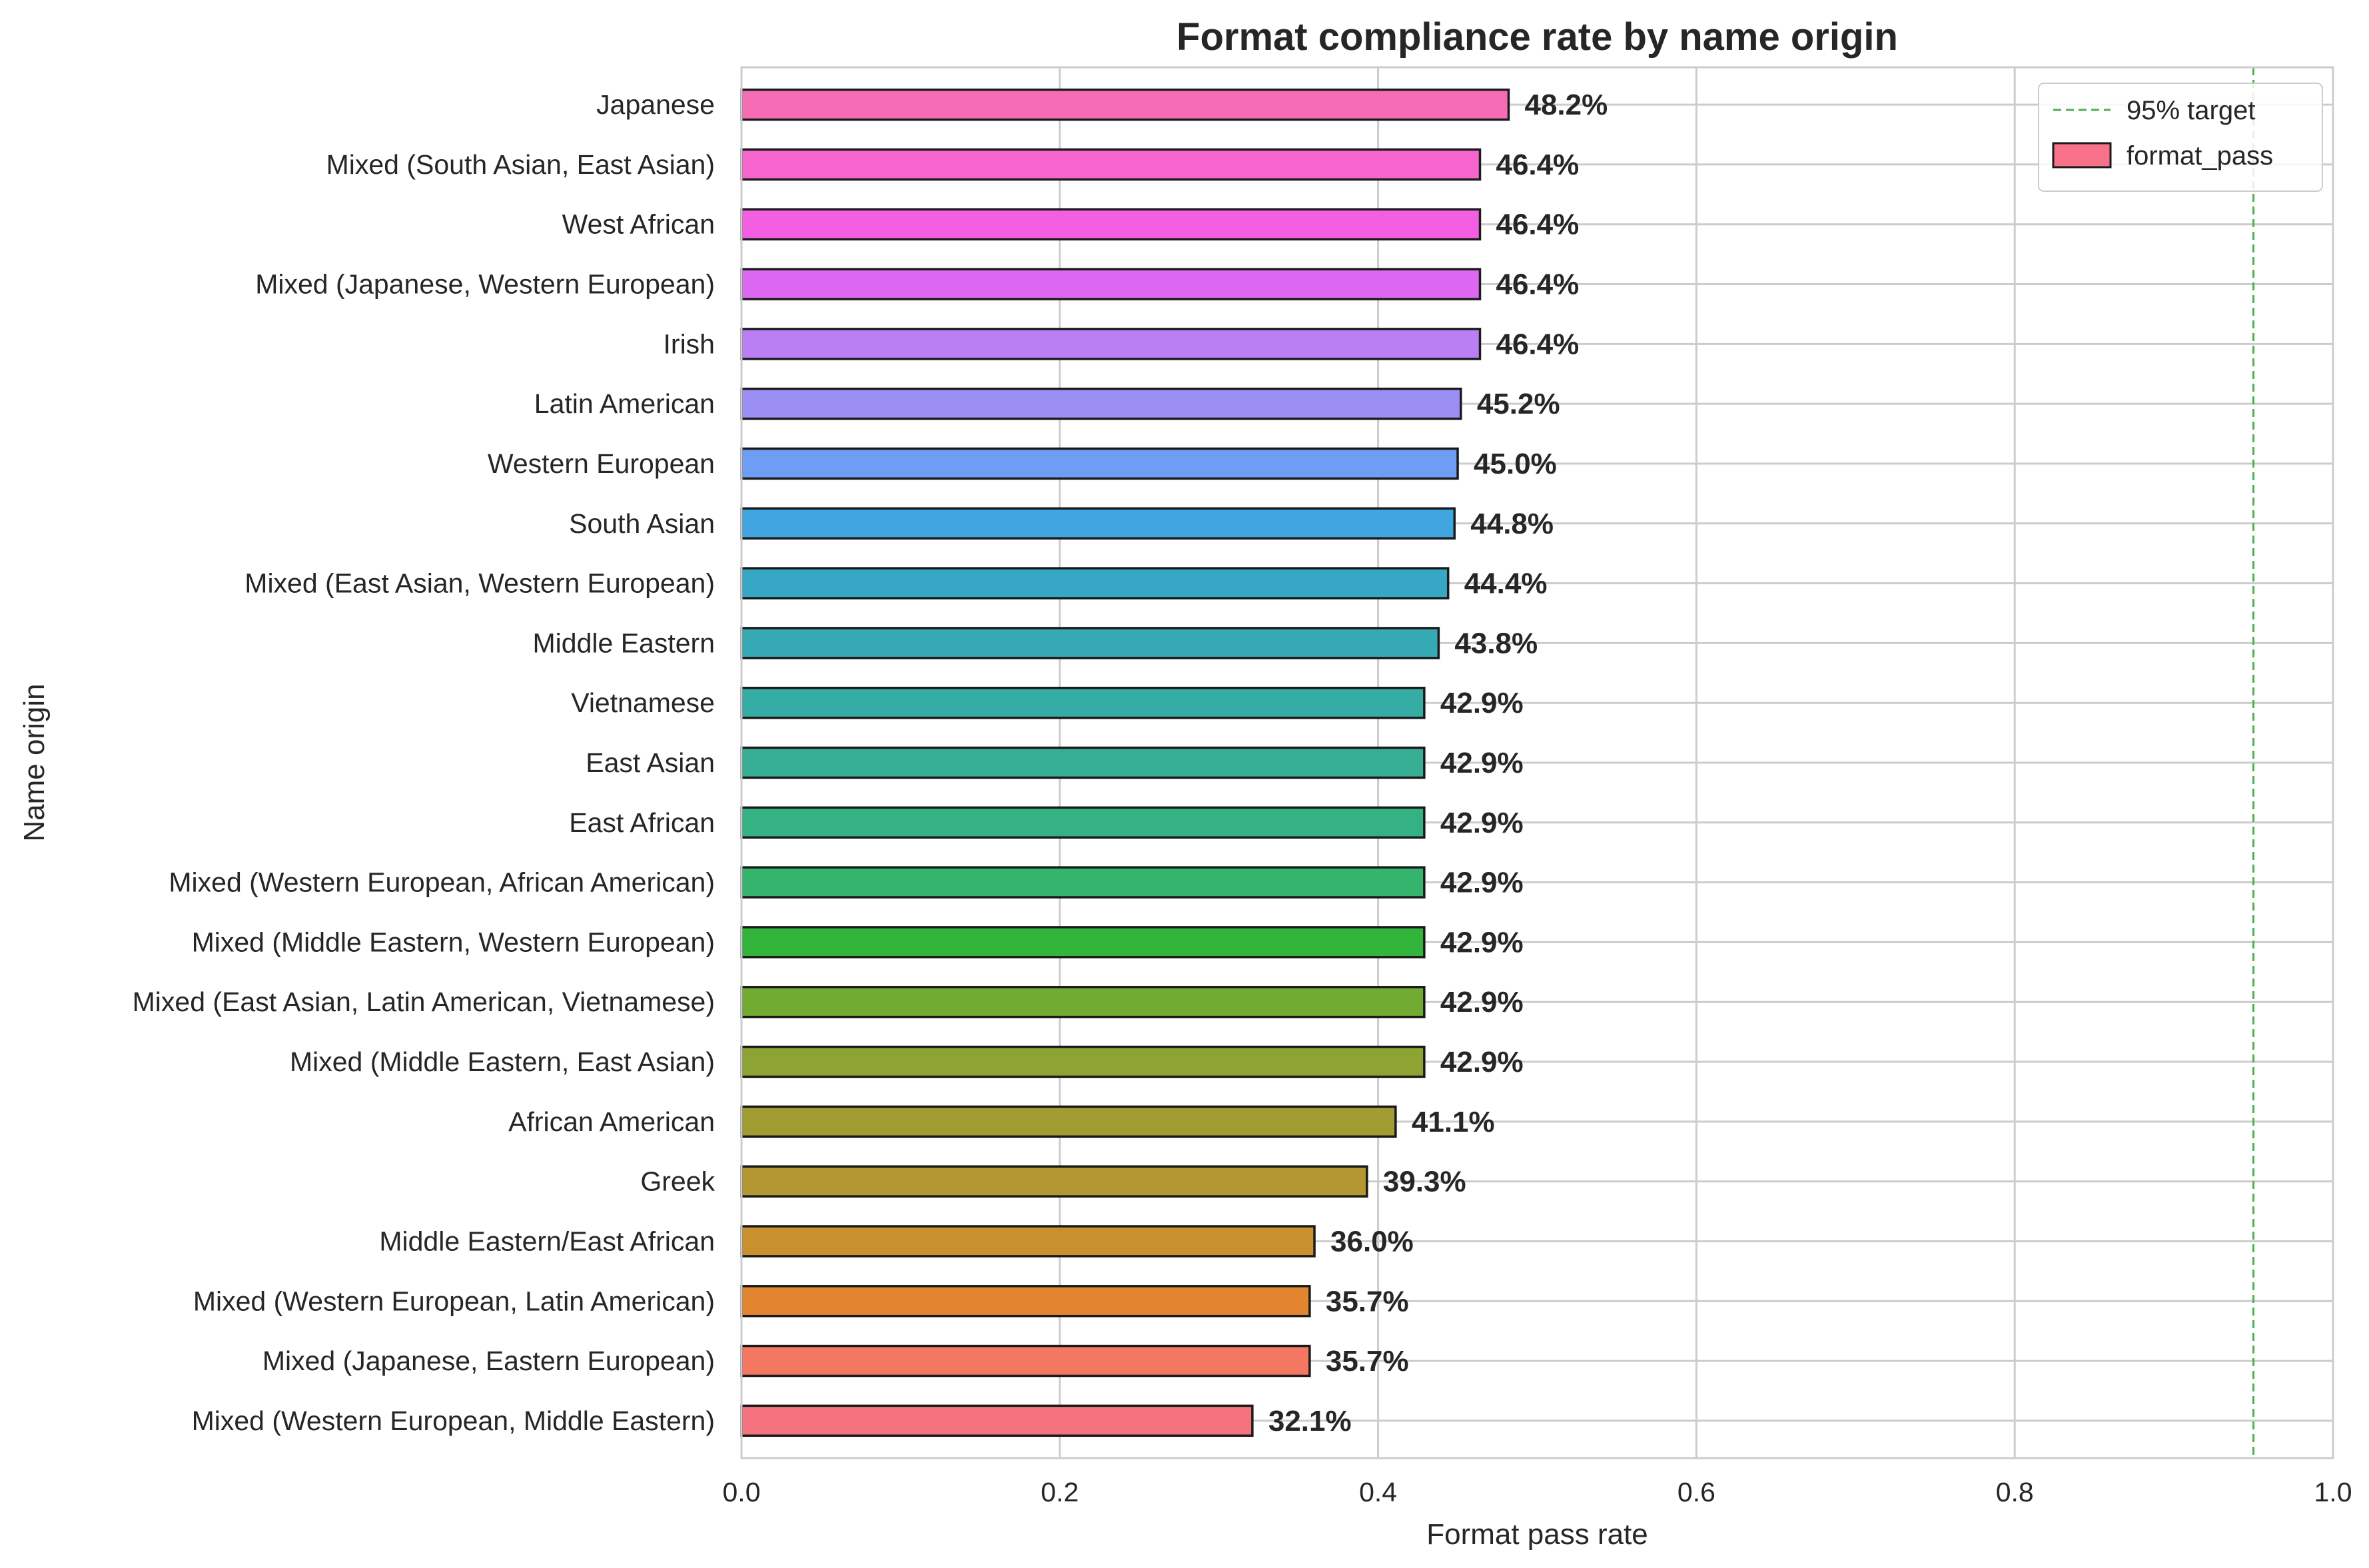 This screenshot has height=1568, width=2369. I want to click on y-tick-label: Irish, so click(689, 344).